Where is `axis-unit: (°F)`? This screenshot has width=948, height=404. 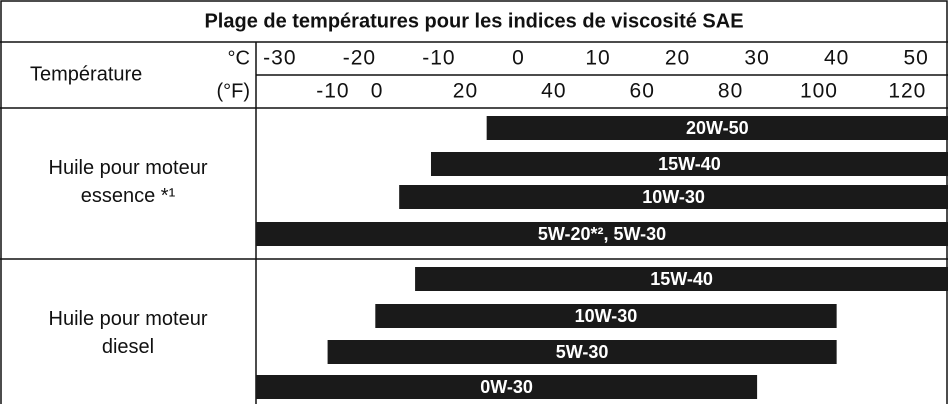 axis-unit: (°F) is located at coordinates (233, 91).